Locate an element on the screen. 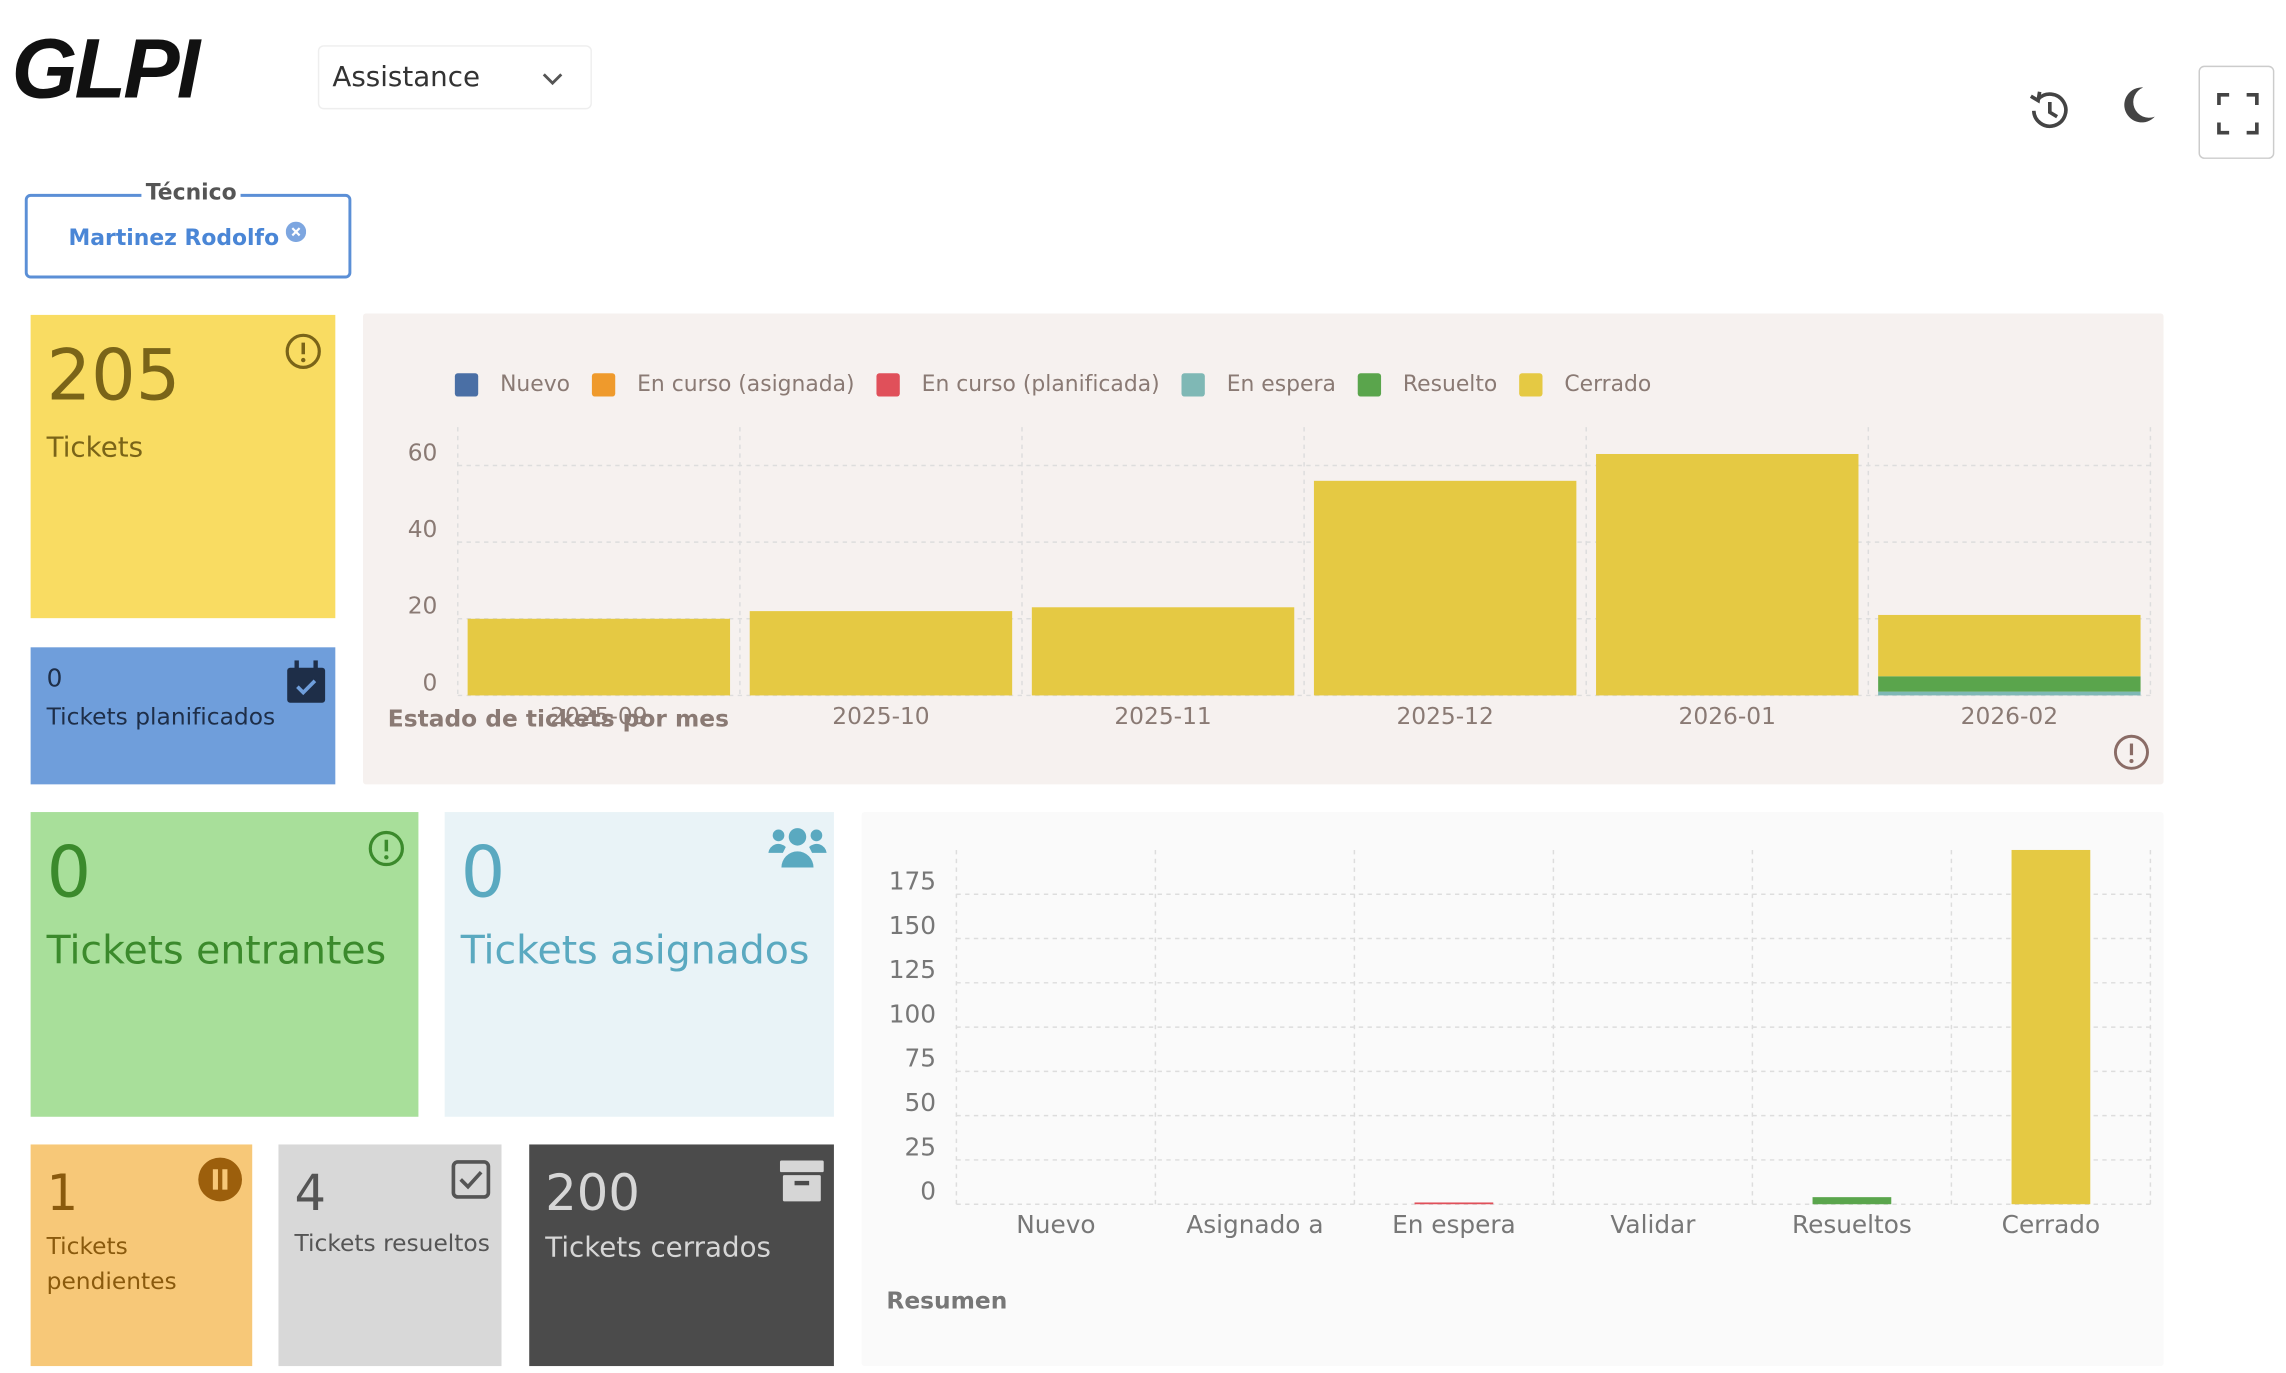 The height and width of the screenshot is (1373, 2286). y-tick-label: 150 is located at coordinates (912, 925).